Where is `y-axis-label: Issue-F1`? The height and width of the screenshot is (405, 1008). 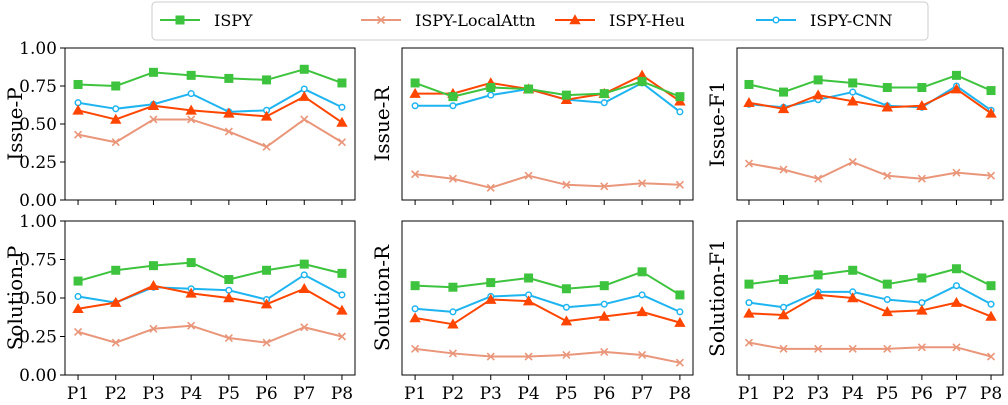
y-axis-label: Issue-F1 is located at coordinates (717, 124).